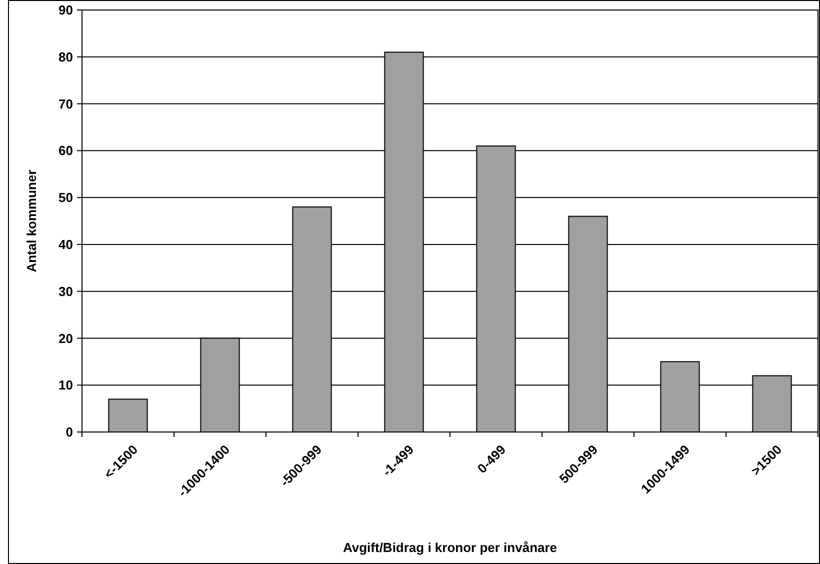  What do you see at coordinates (65, 291) in the screenshot?
I see `y-tick-label: 30` at bounding box center [65, 291].